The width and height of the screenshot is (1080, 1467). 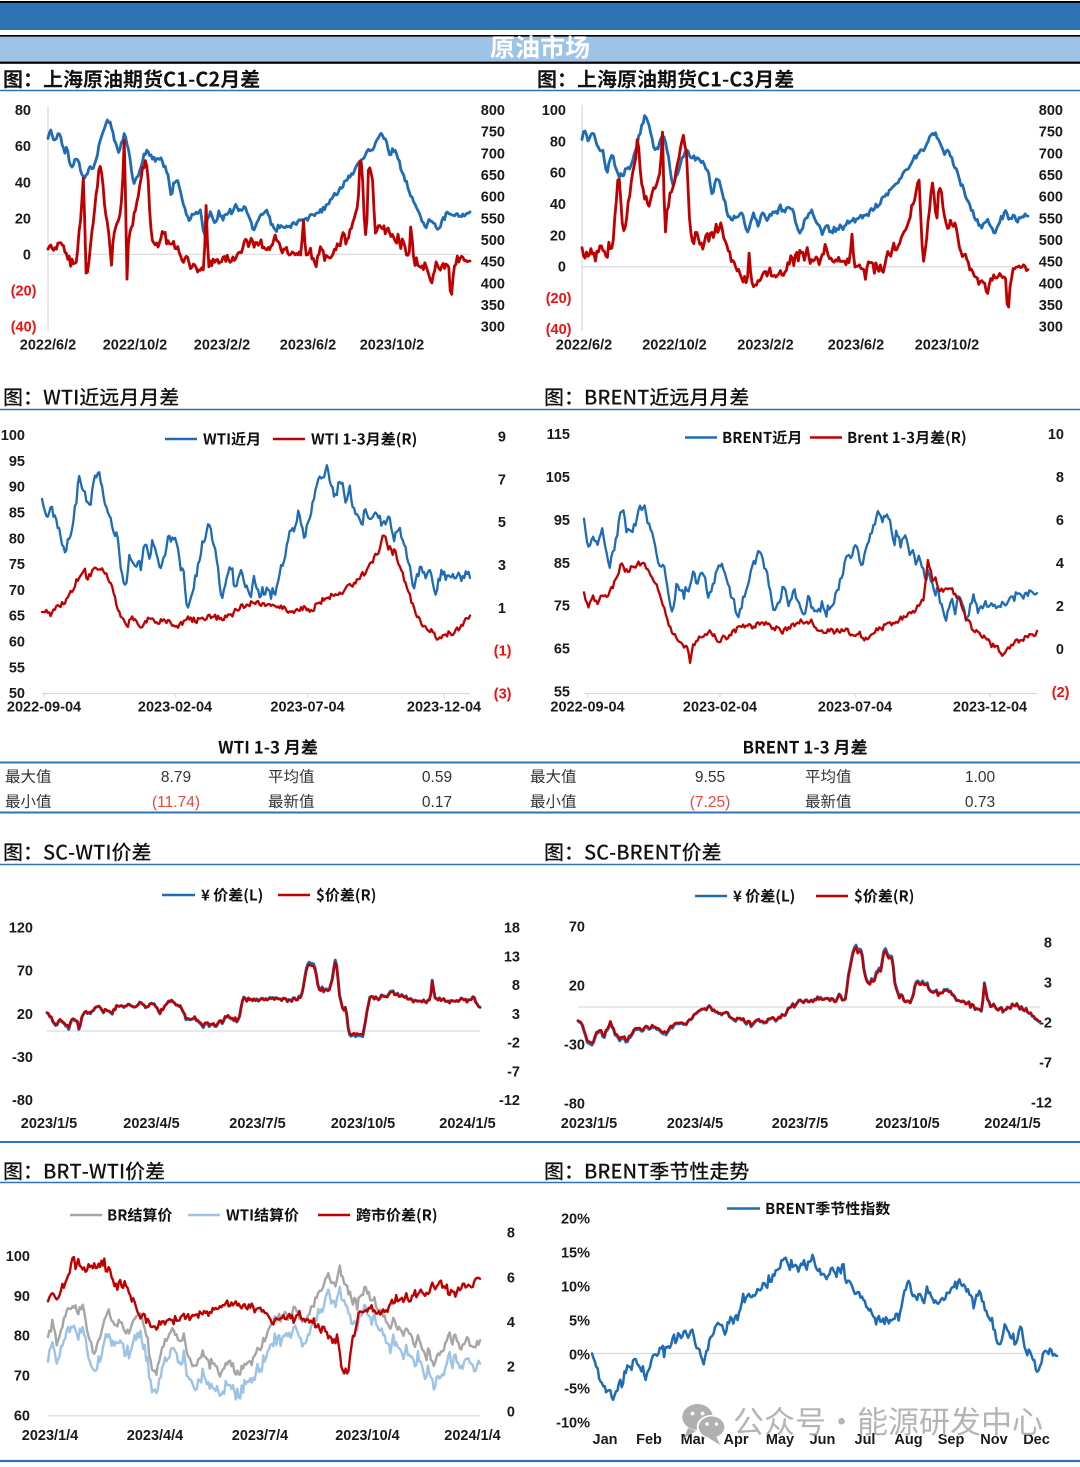 I want to click on svg-text: 105, so click(x=558, y=478).